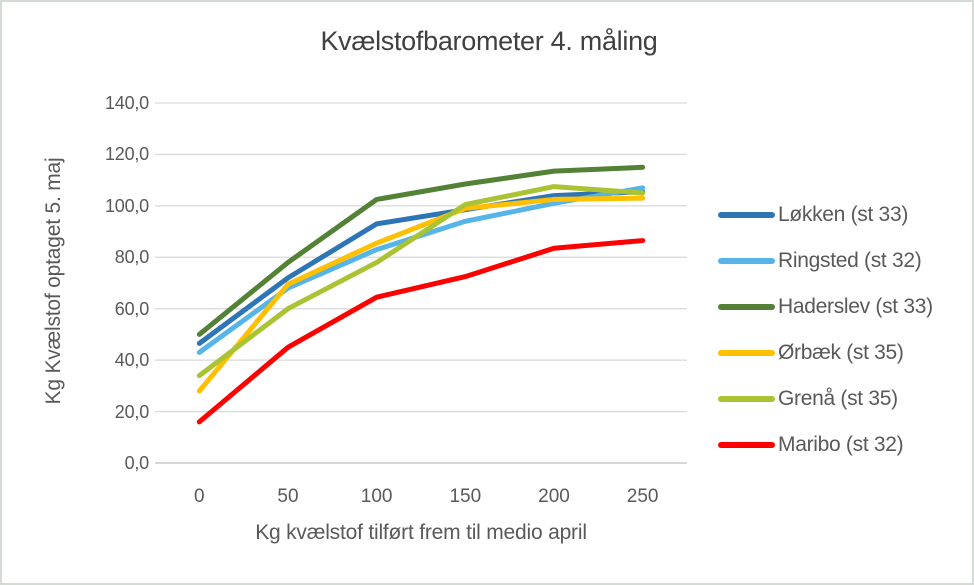 This screenshot has height=585, width=974. I want to click on legend-item: Haderslev (st 33), so click(825, 307).